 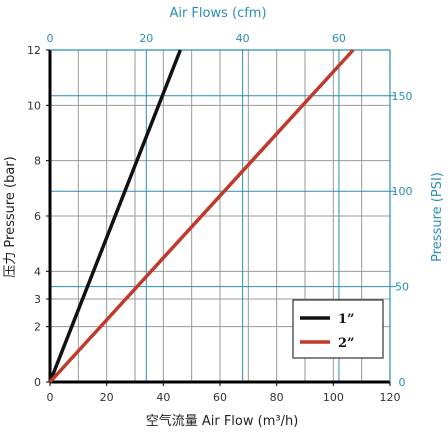 I want to click on psi-tick-label: 150, so click(x=402, y=96).